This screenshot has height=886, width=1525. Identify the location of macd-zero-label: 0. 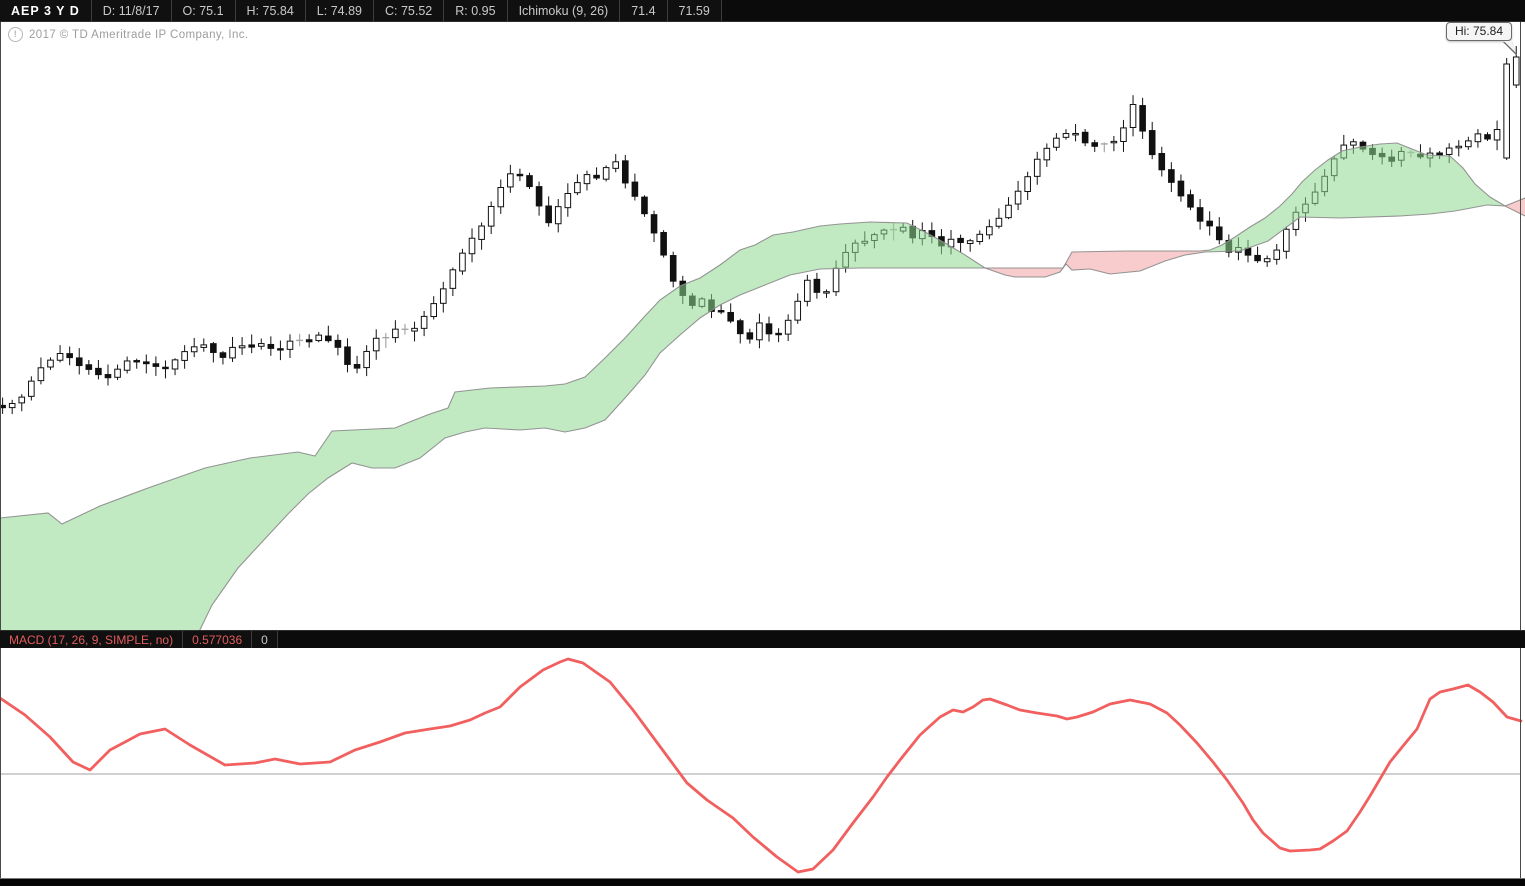
(265, 639).